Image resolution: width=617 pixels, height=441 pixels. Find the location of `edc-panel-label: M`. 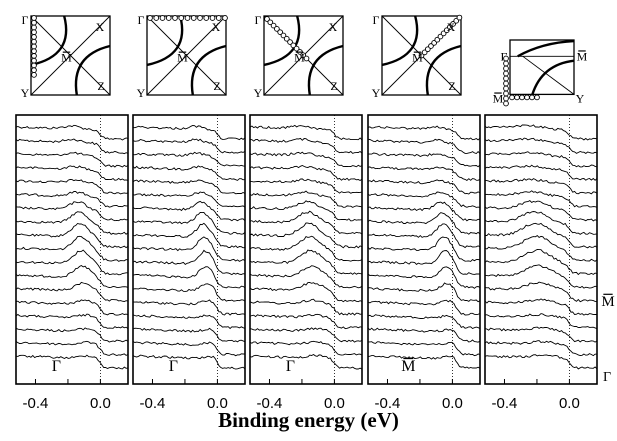

edc-panel-label: M is located at coordinates (408, 366).